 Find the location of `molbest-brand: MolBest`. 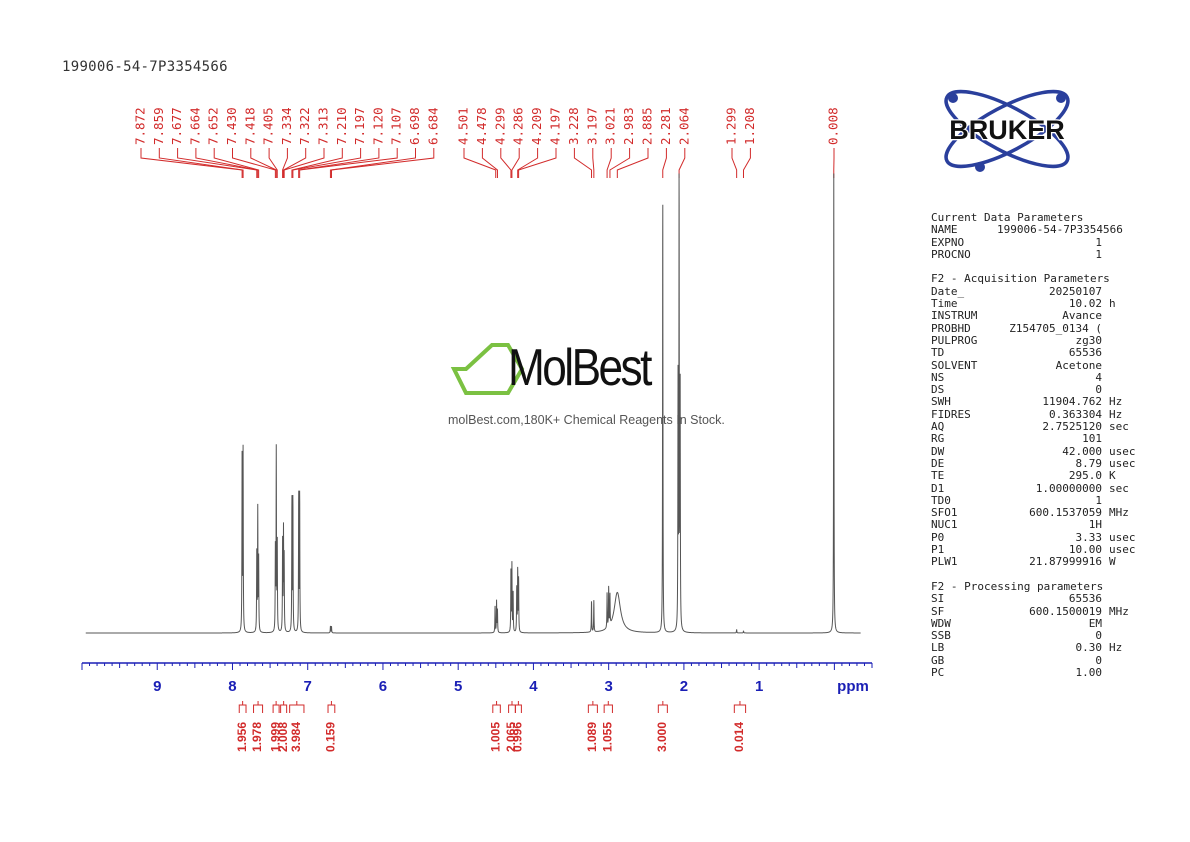

molbest-brand: MolBest is located at coordinates (580, 368).